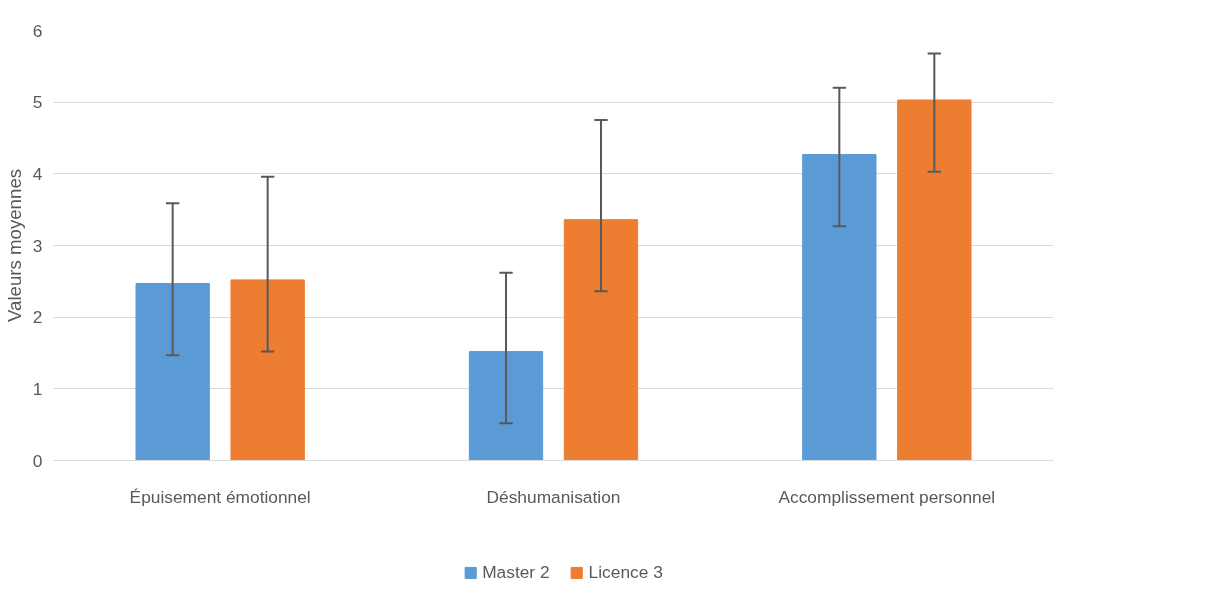  I want to click on y-tick-label: 4, so click(37, 173).